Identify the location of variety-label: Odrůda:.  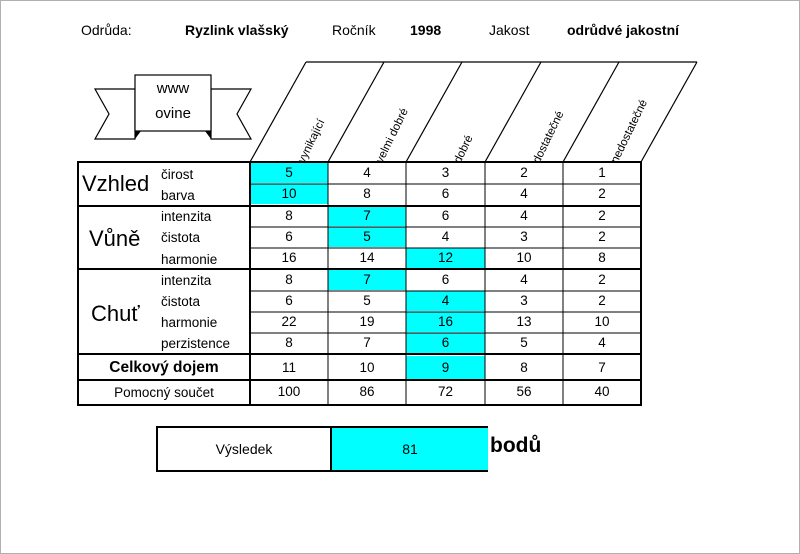
(106, 30).